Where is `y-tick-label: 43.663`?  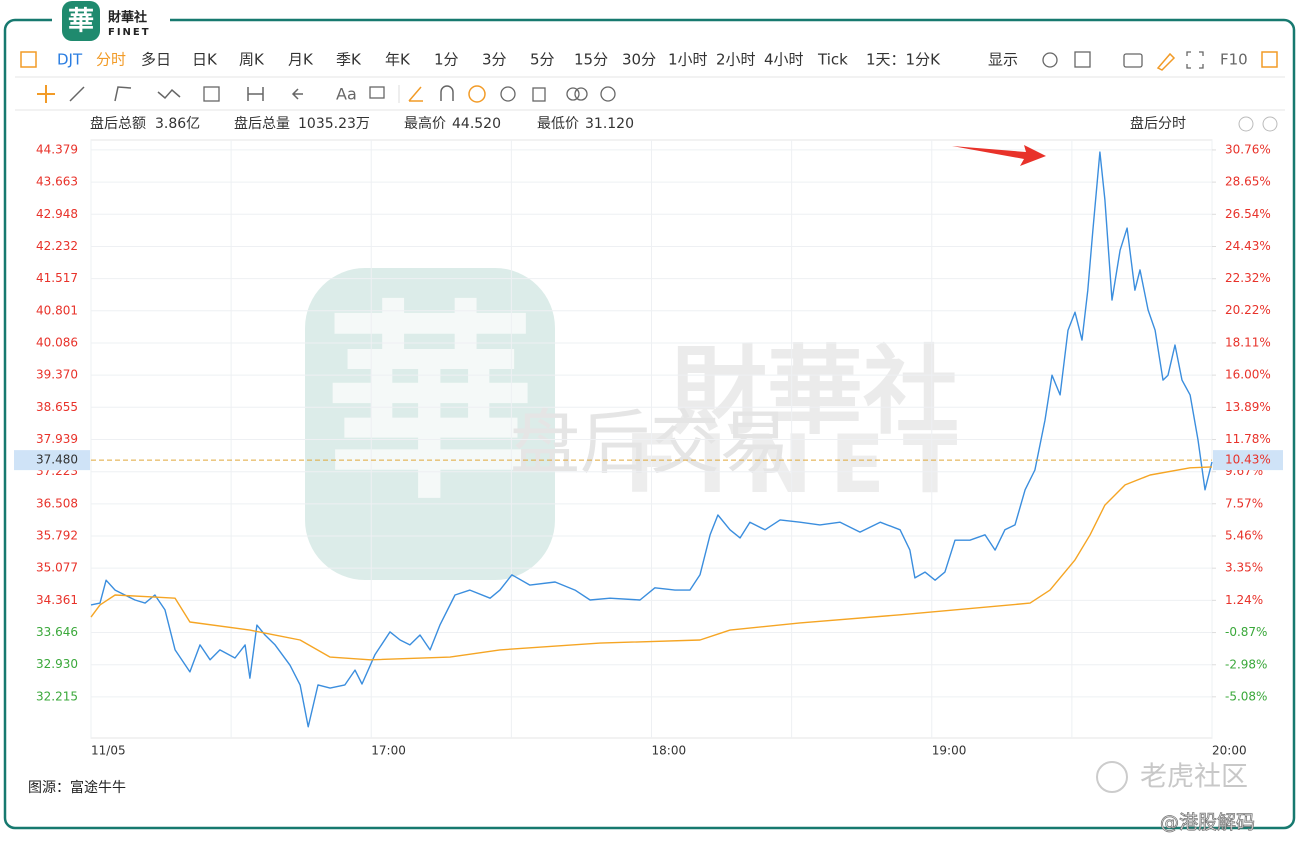 y-tick-label: 43.663 is located at coordinates (57, 182).